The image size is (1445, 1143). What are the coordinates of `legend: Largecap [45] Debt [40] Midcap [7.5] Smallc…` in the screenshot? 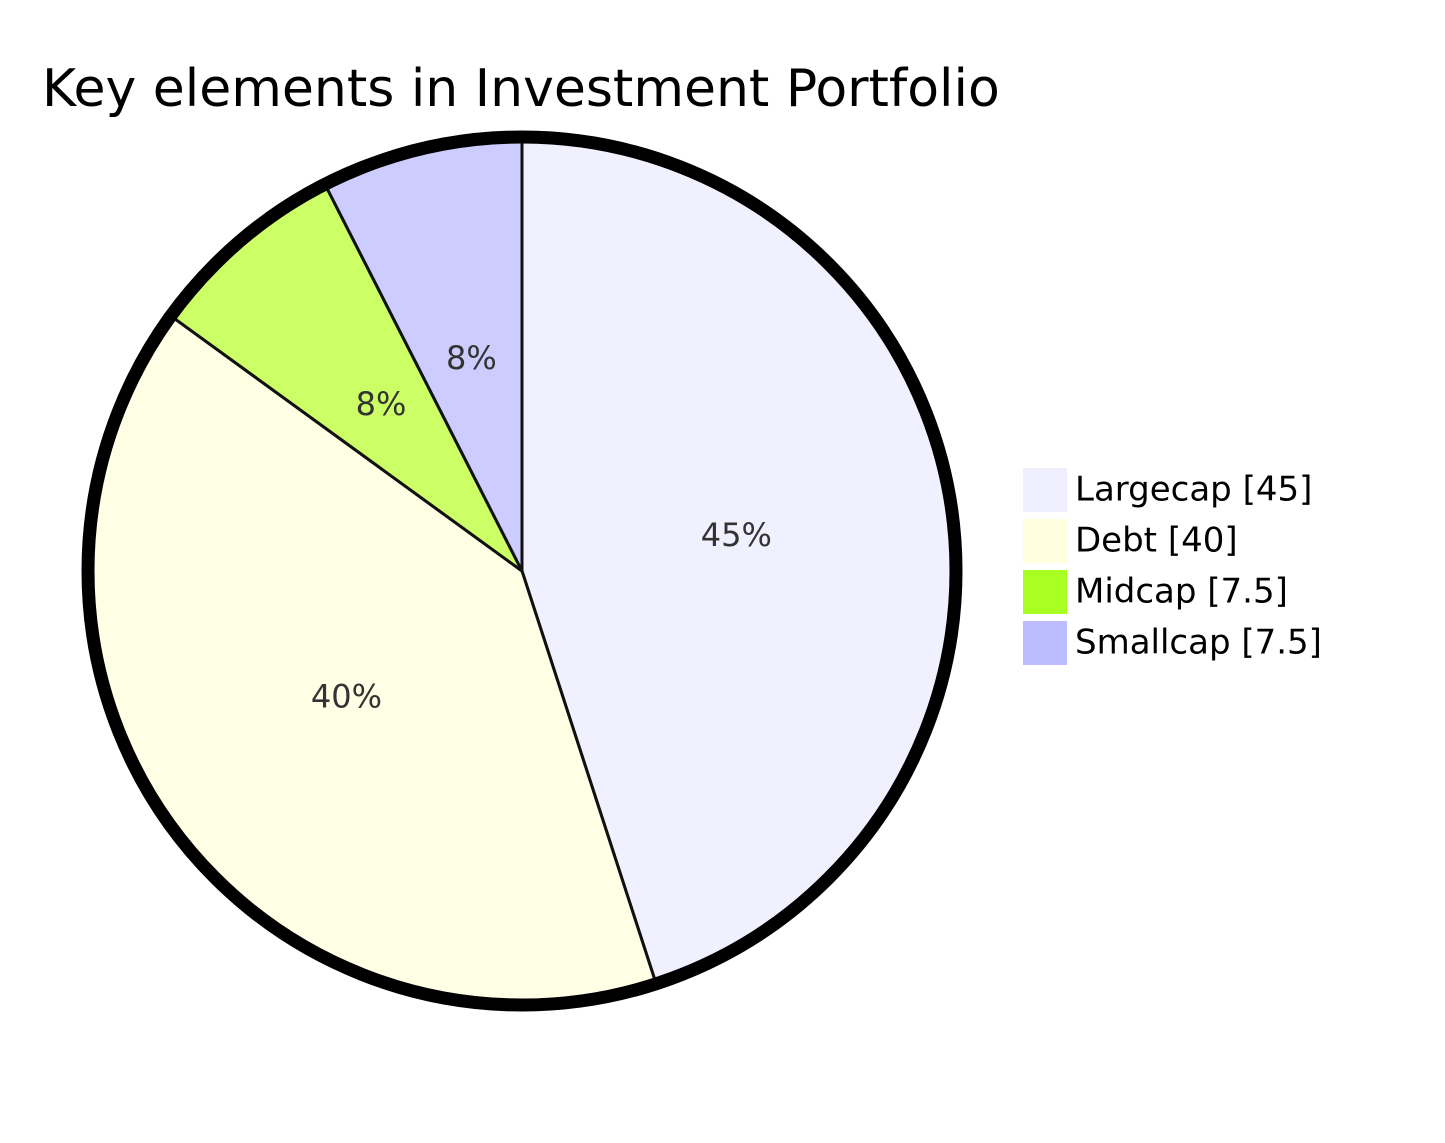 It's located at (1172, 566).